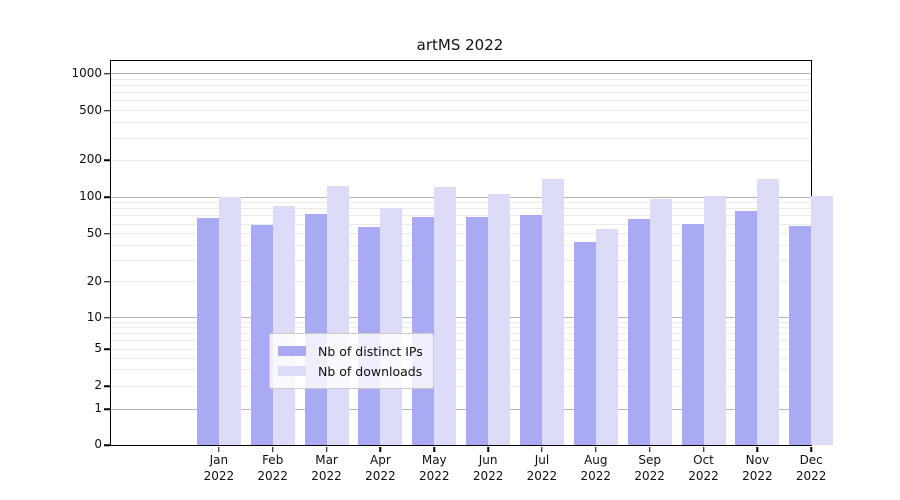  What do you see at coordinates (434, 468) in the screenshot?
I see `x-tick-label: May 2022` at bounding box center [434, 468].